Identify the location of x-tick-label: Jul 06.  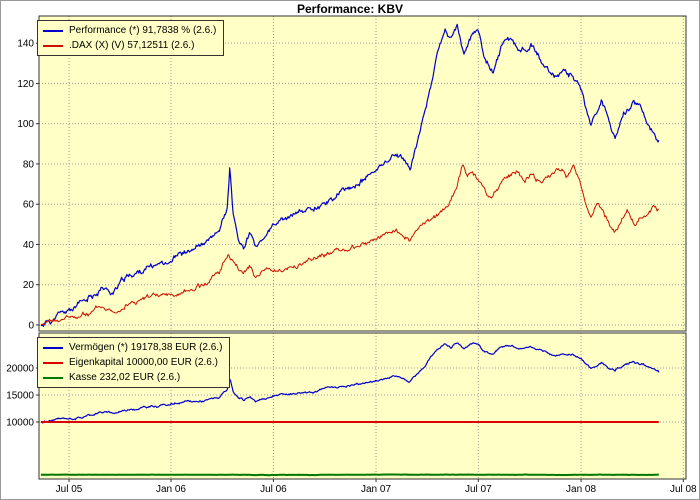
(273, 489).